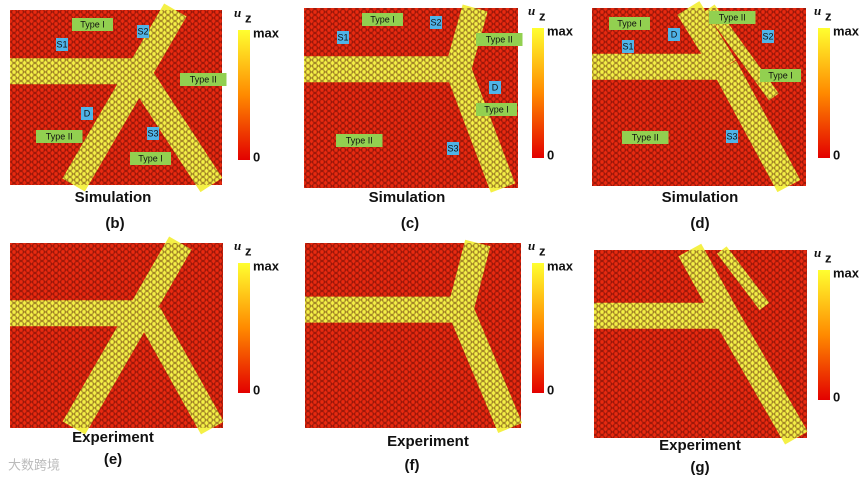 The height and width of the screenshot is (481, 866). What do you see at coordinates (34, 464) in the screenshot?
I see `watermark: 大数跨境` at bounding box center [34, 464].